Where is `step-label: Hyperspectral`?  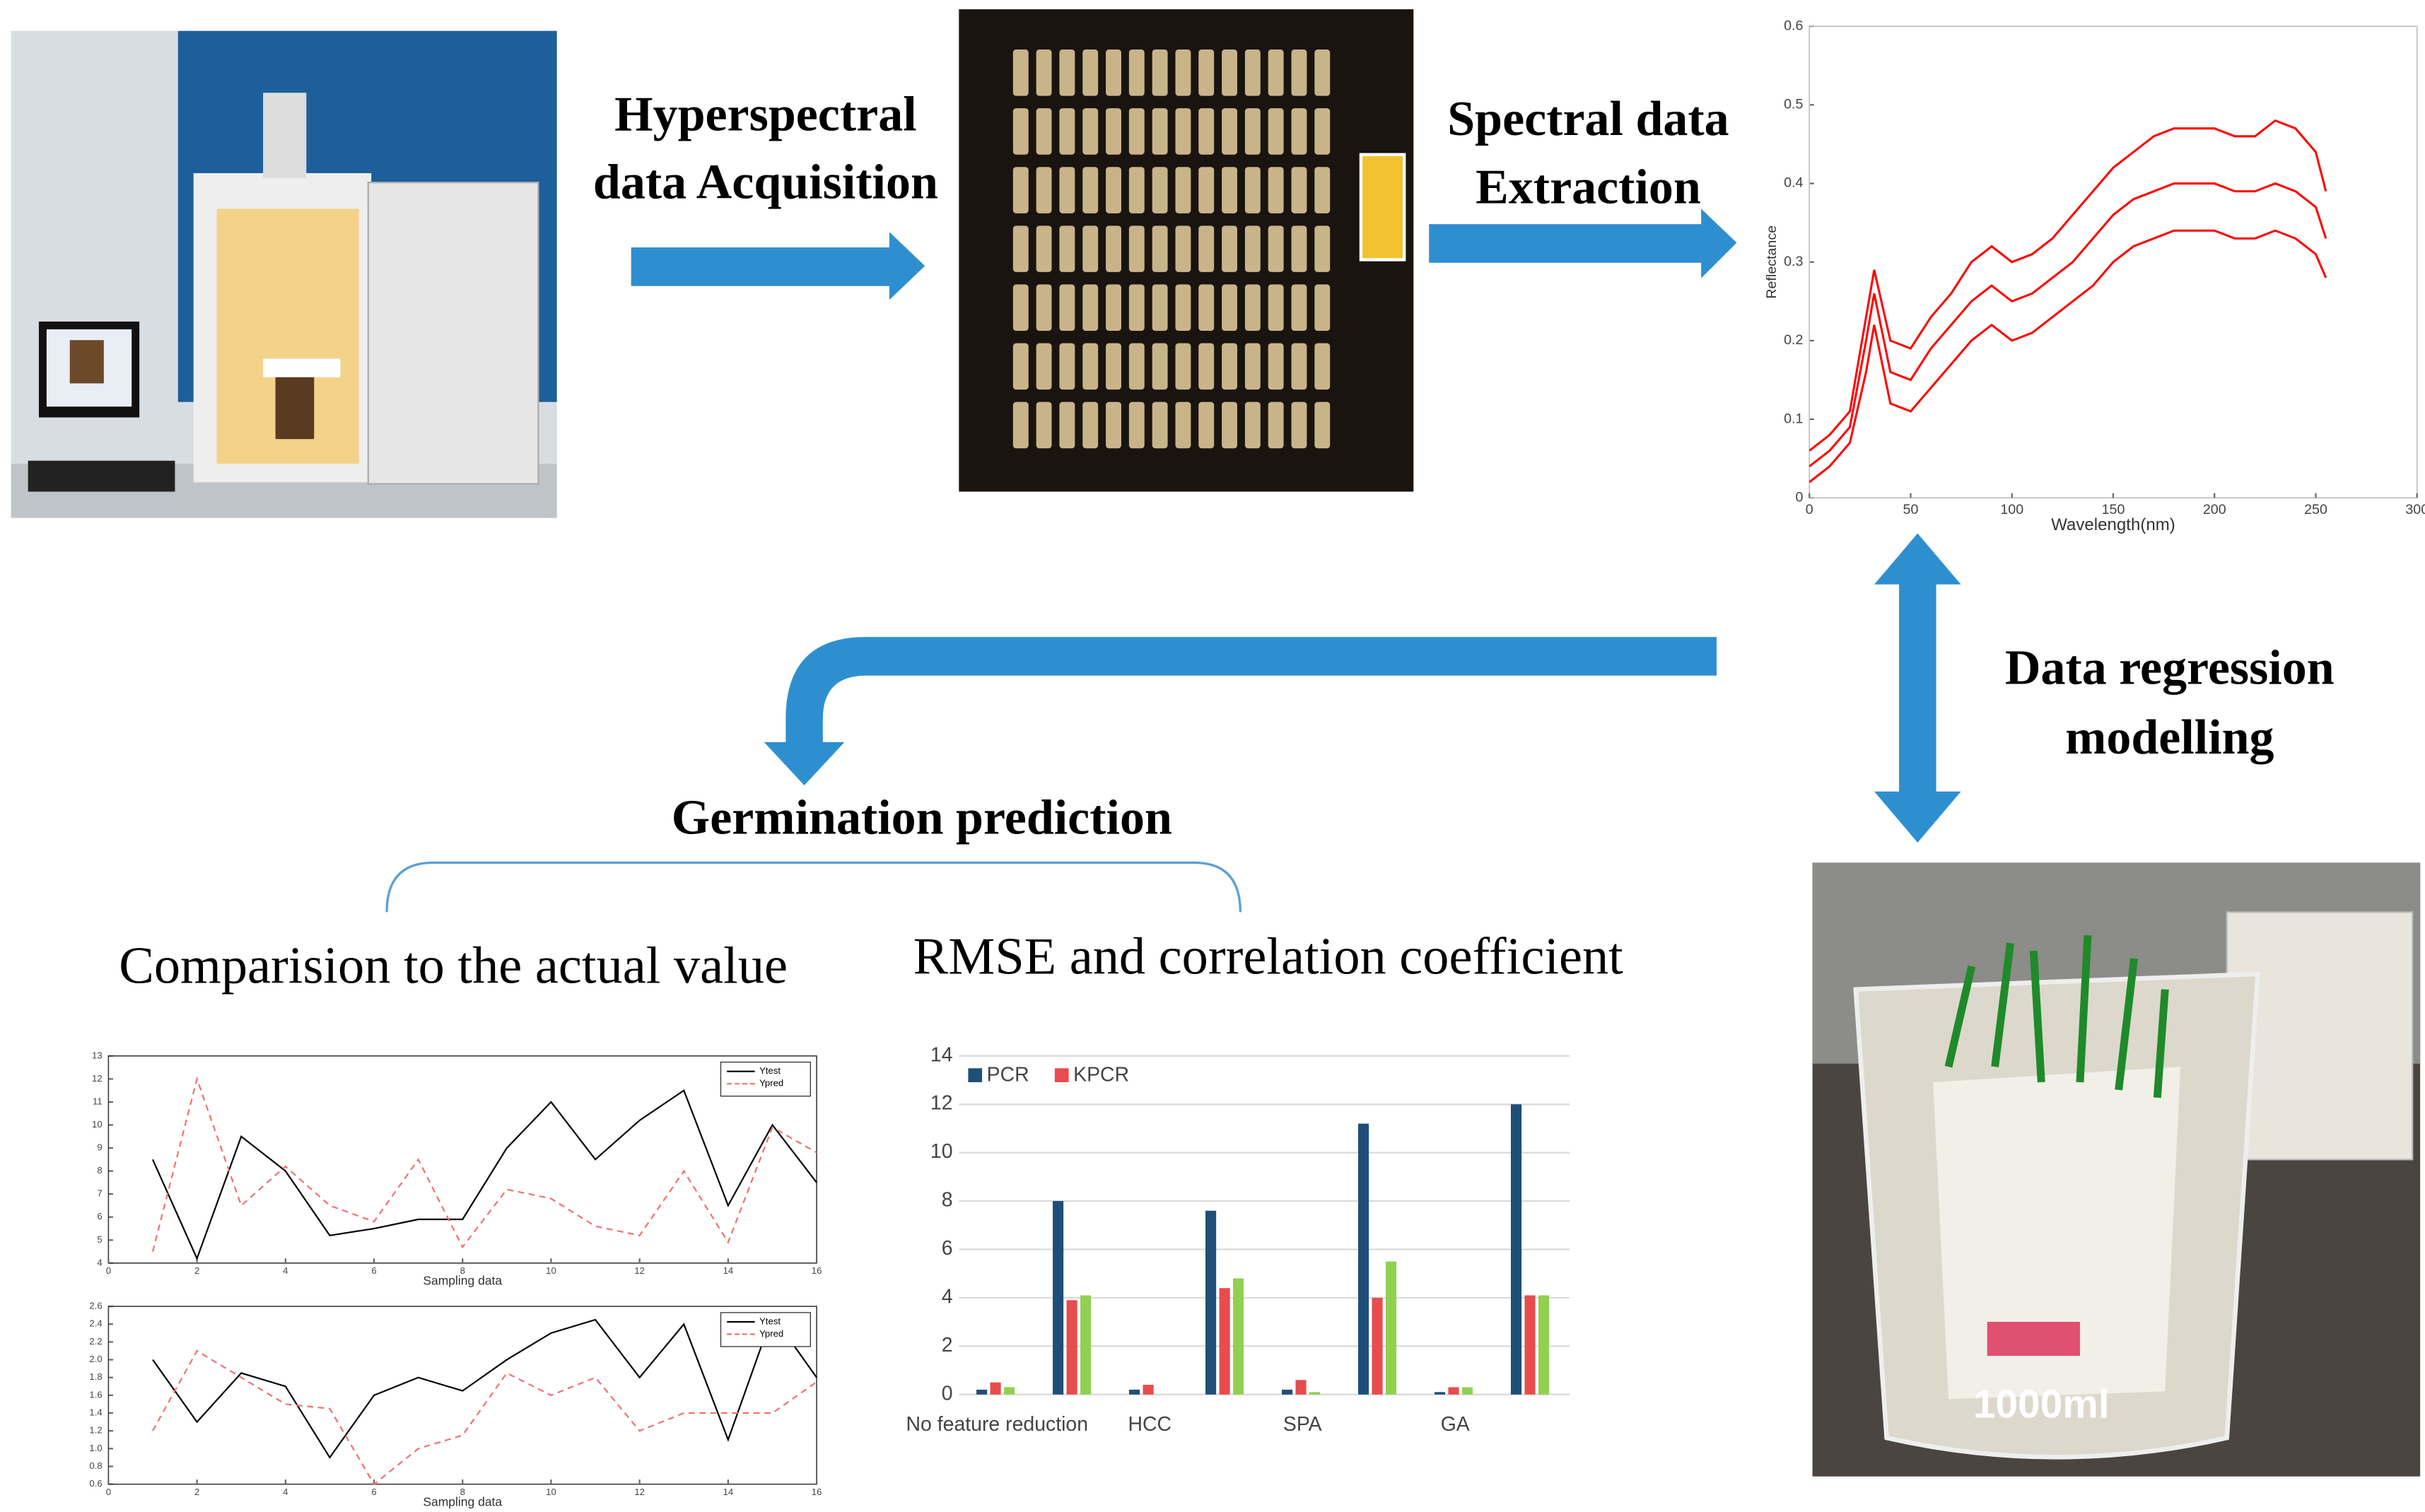
step-label: Hyperspectral is located at coordinates (765, 114).